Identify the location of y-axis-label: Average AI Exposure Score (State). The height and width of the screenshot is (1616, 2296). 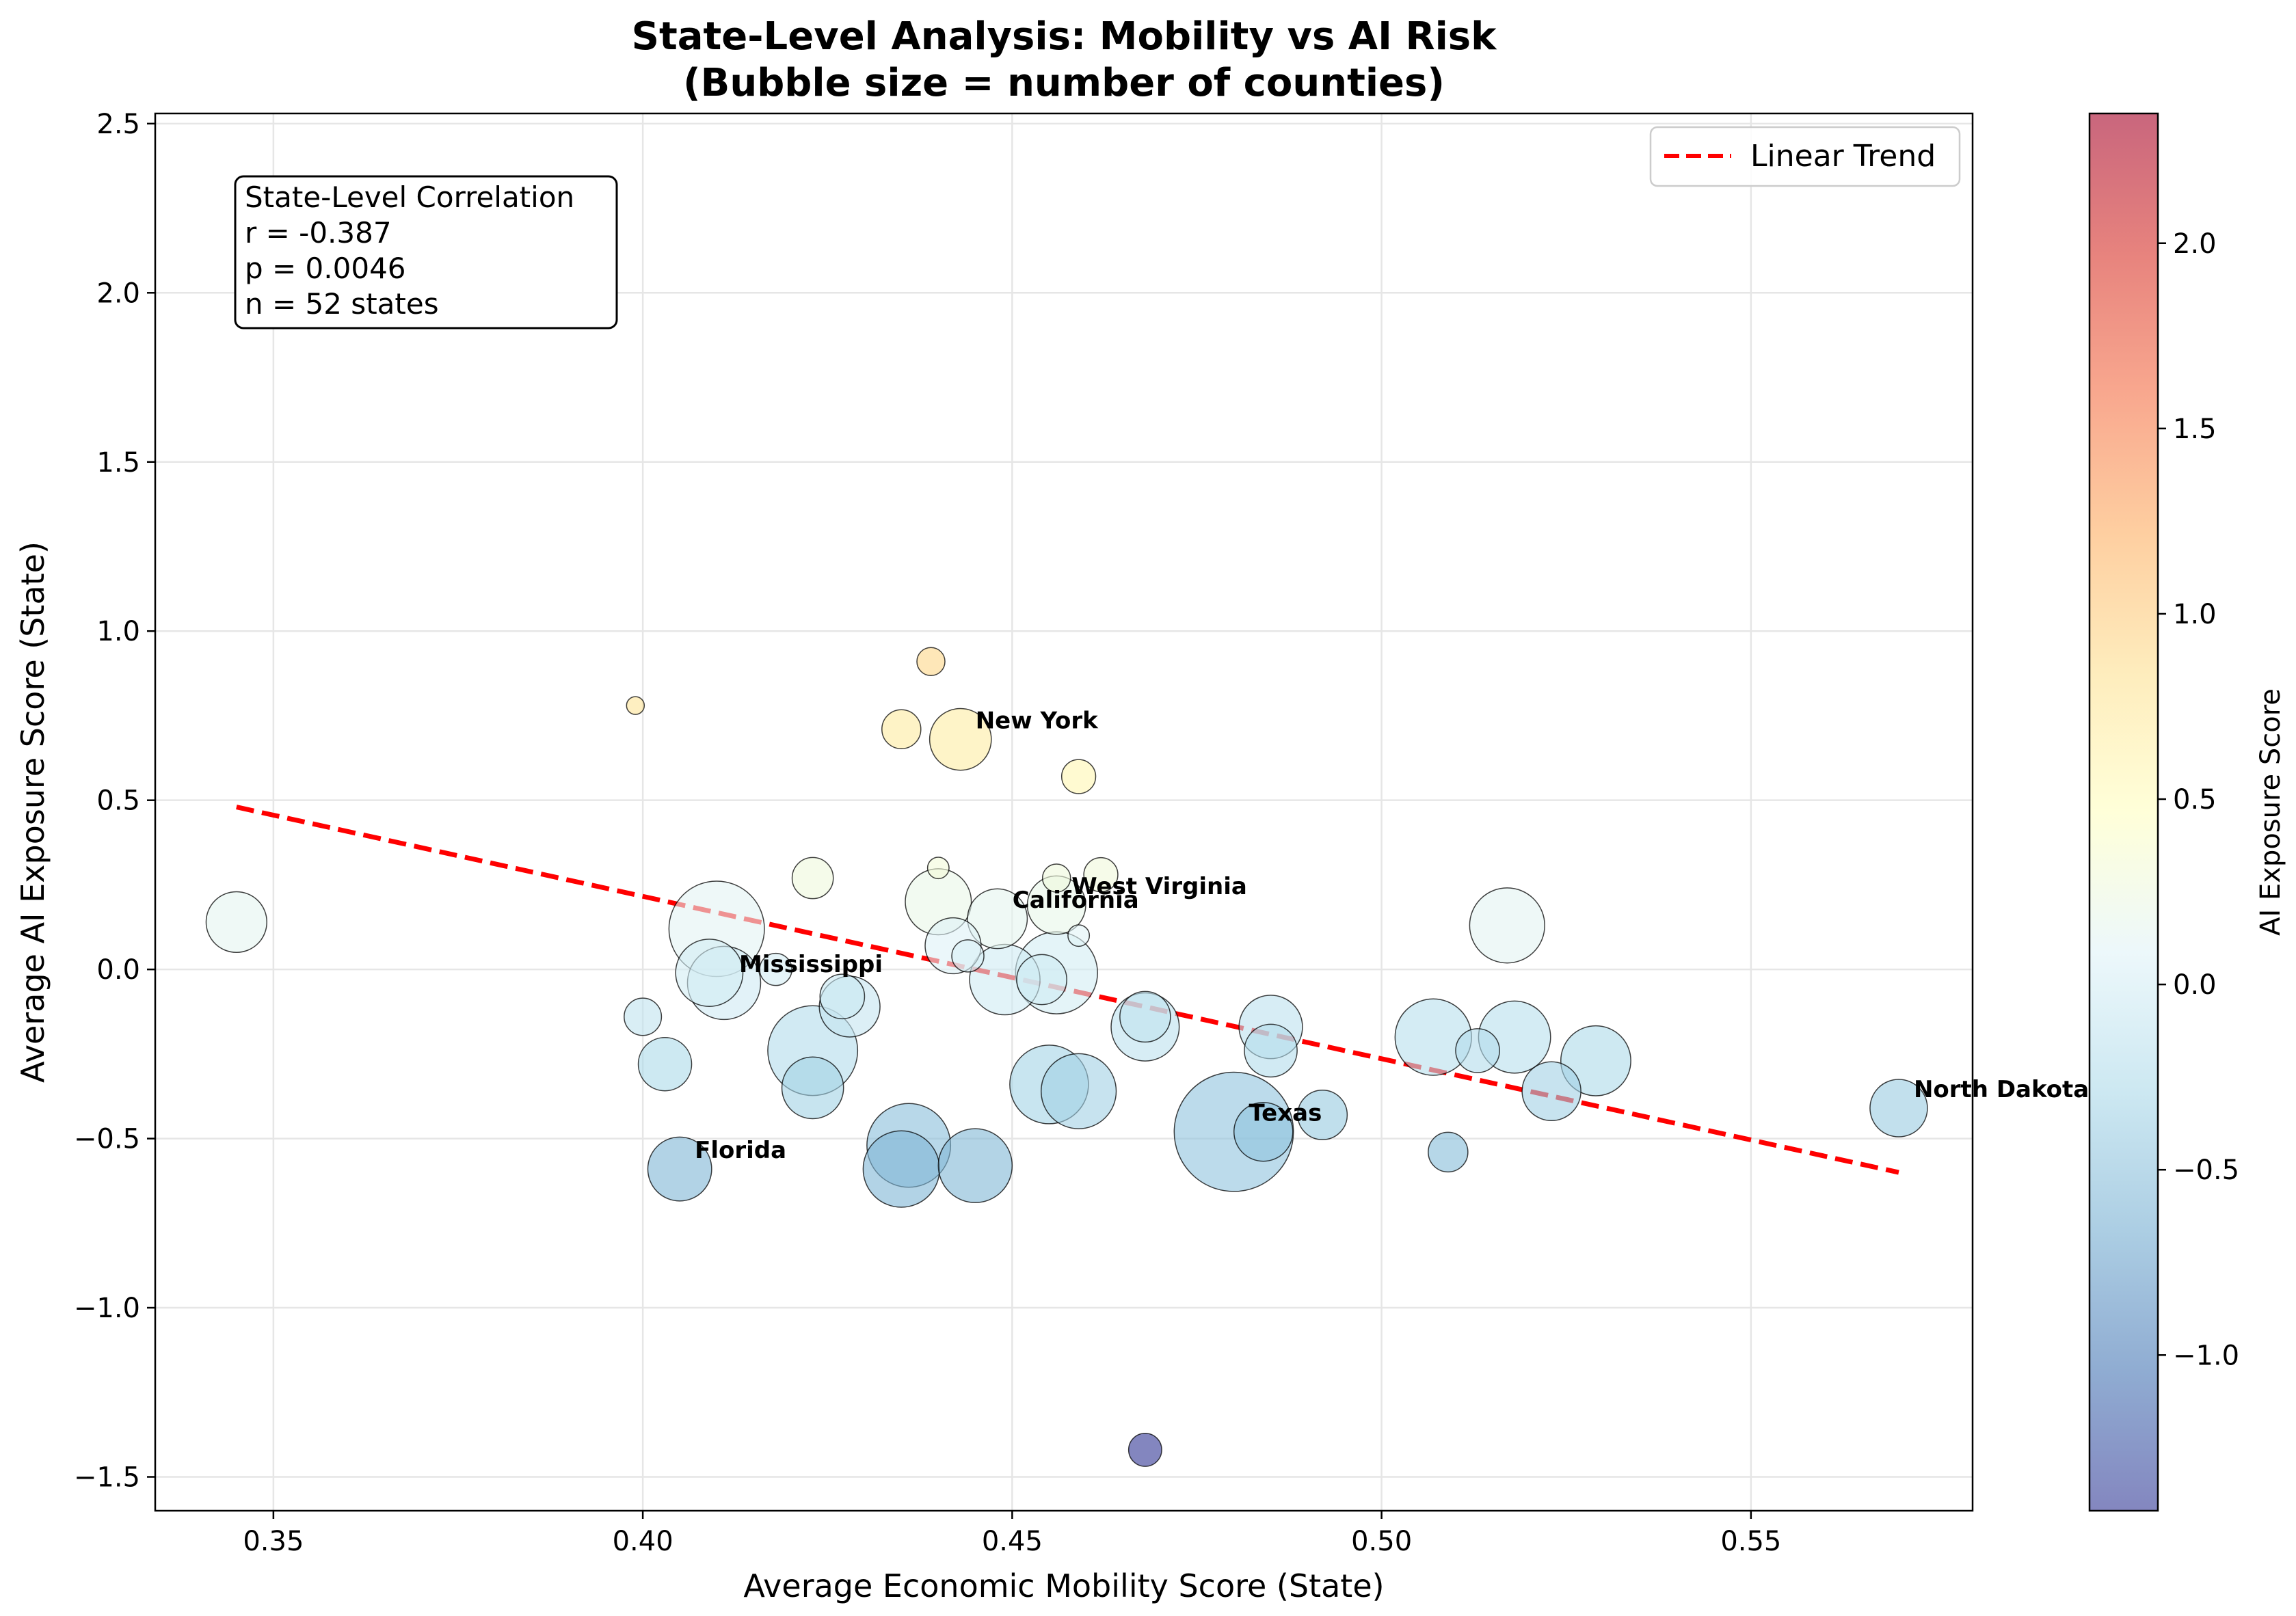
(32, 812).